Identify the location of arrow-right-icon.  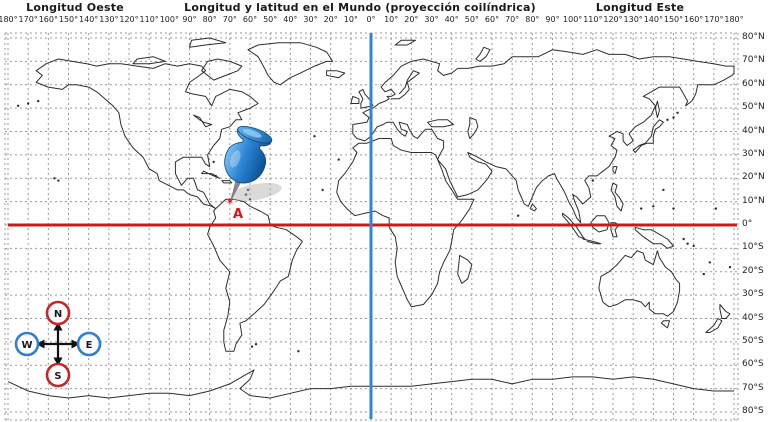
(75, 344).